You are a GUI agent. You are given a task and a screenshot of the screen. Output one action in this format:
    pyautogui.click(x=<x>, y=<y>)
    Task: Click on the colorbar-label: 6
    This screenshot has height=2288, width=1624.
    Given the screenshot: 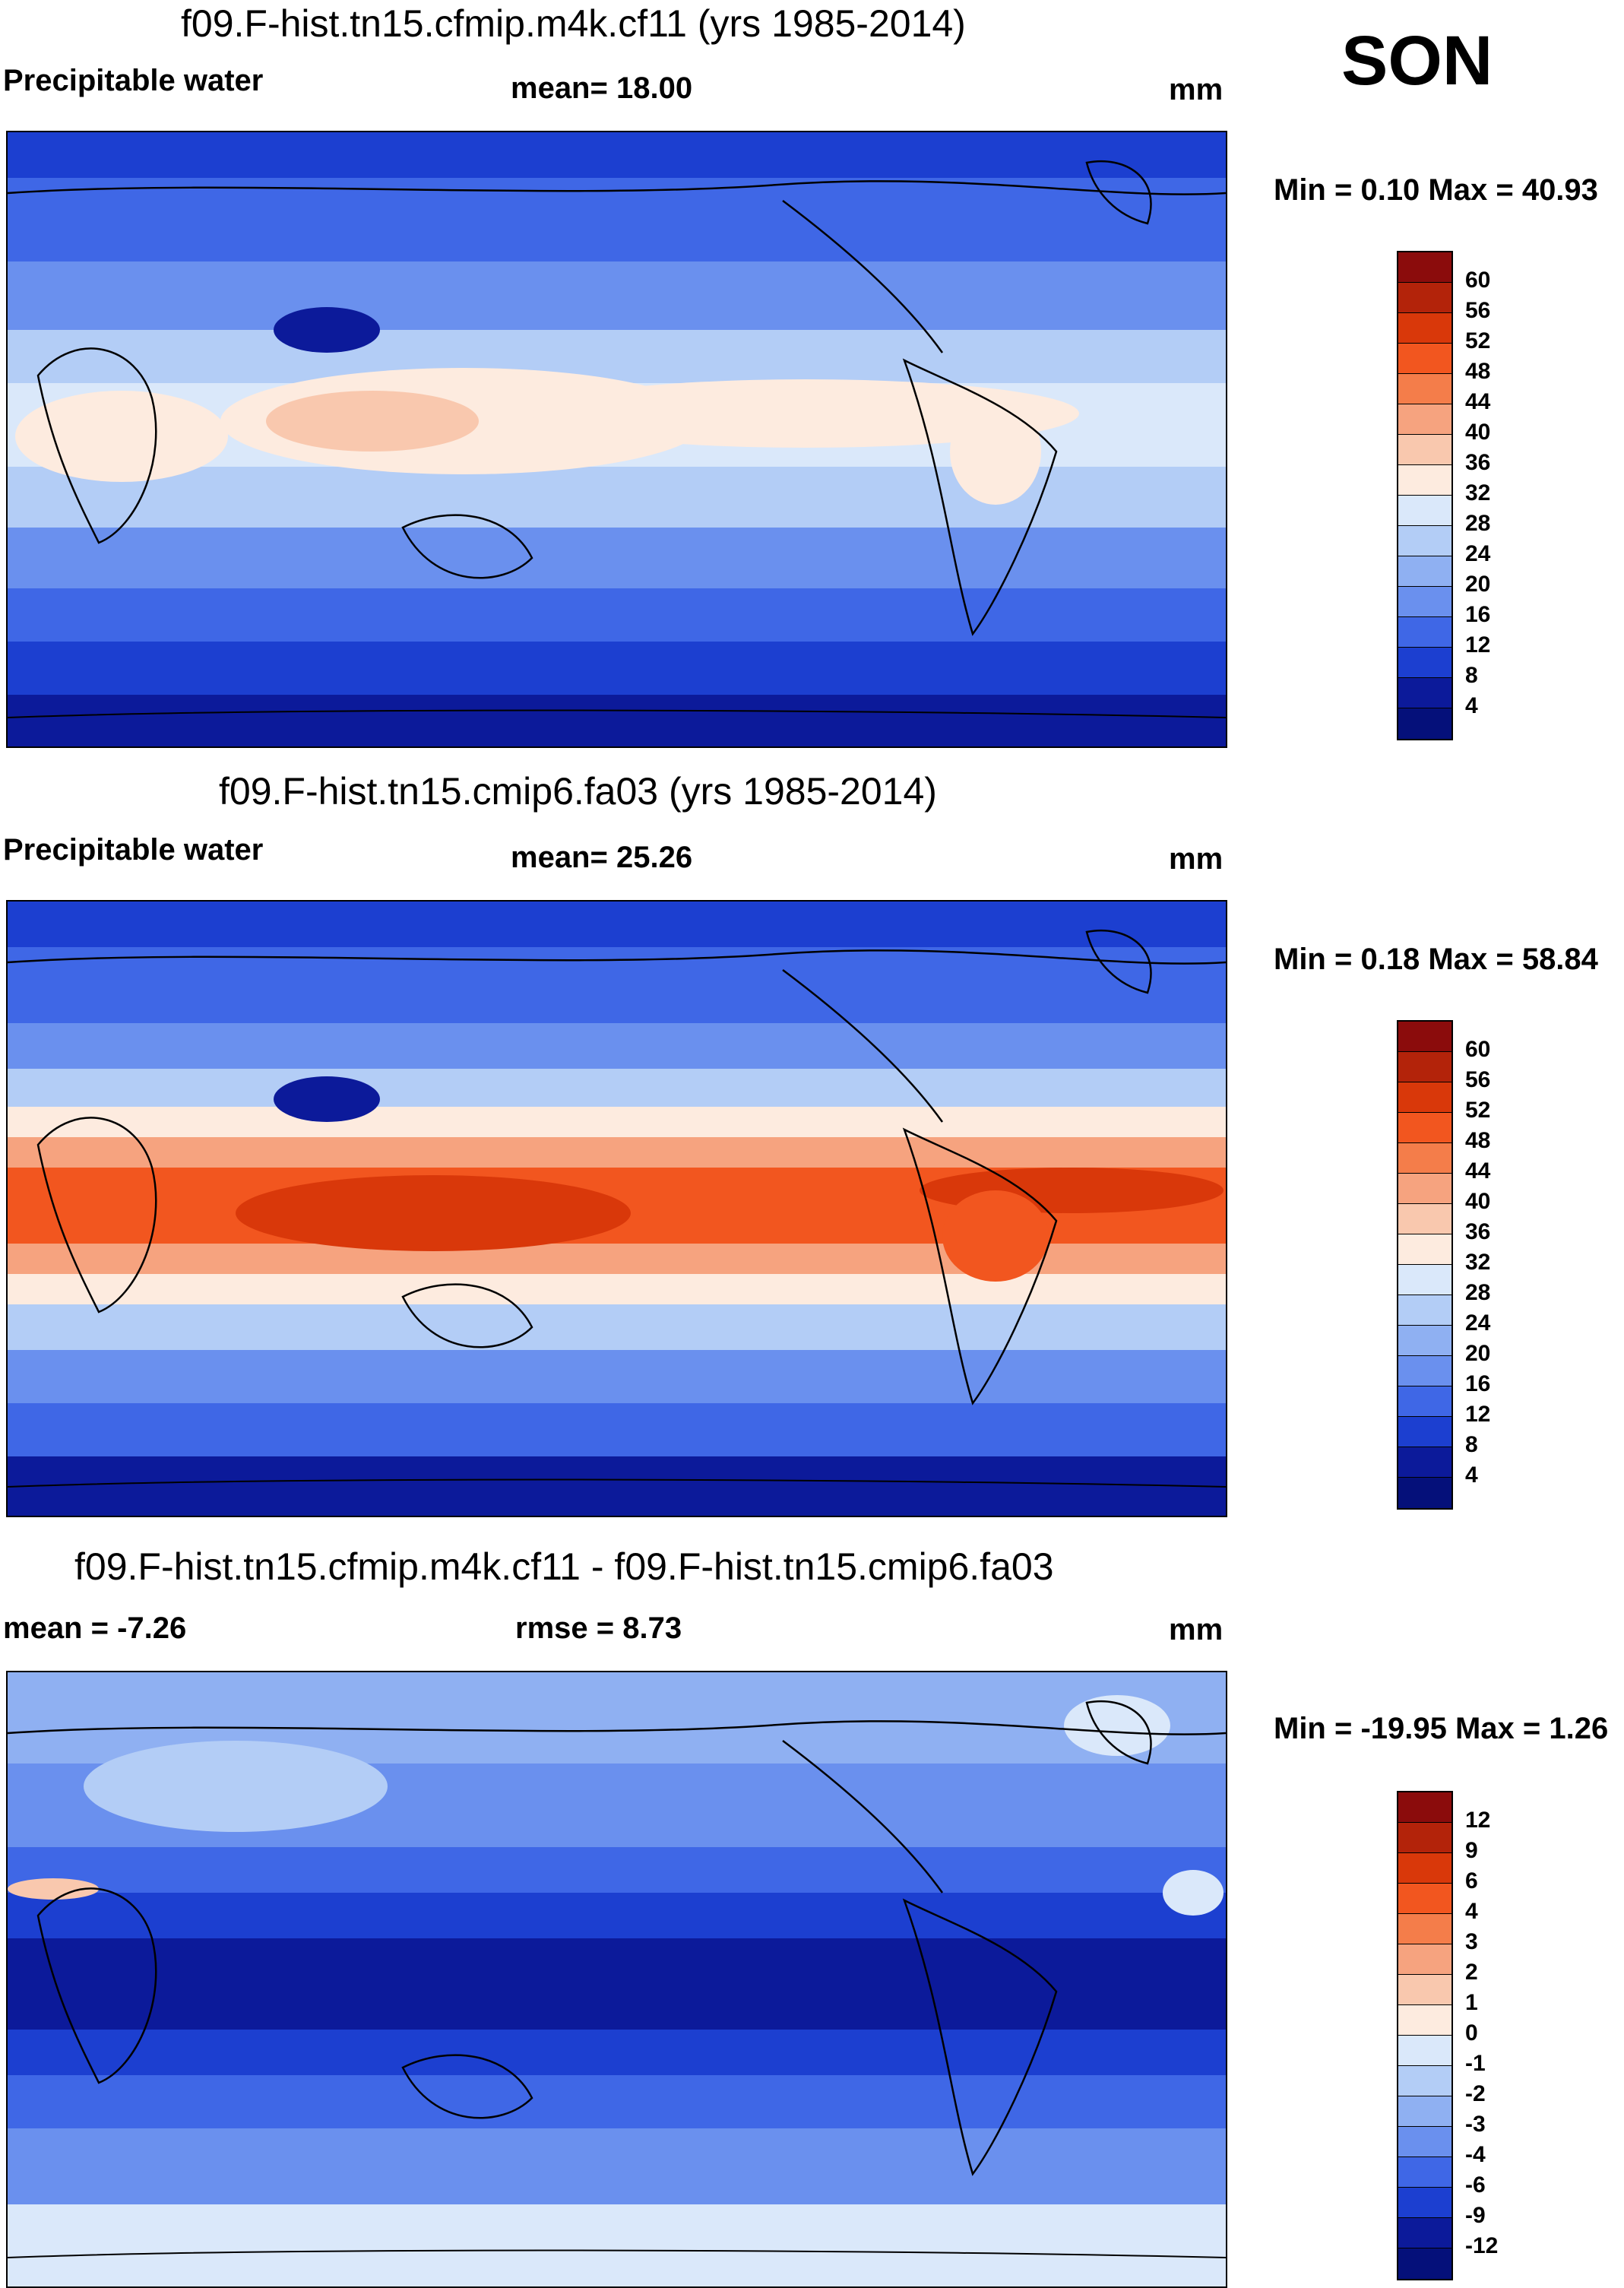 What is the action you would take?
    pyautogui.click(x=1471, y=1881)
    